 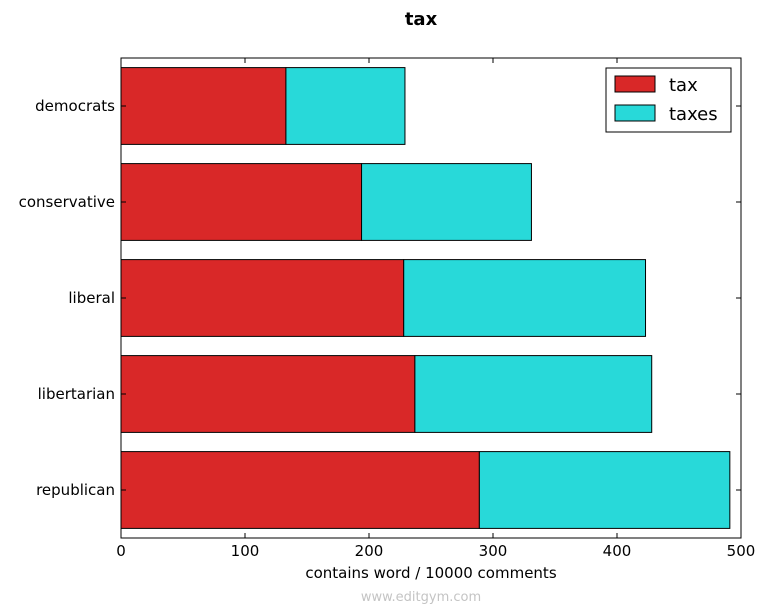 What do you see at coordinates (67, 202) in the screenshot?
I see `y-tick-label: conservative` at bounding box center [67, 202].